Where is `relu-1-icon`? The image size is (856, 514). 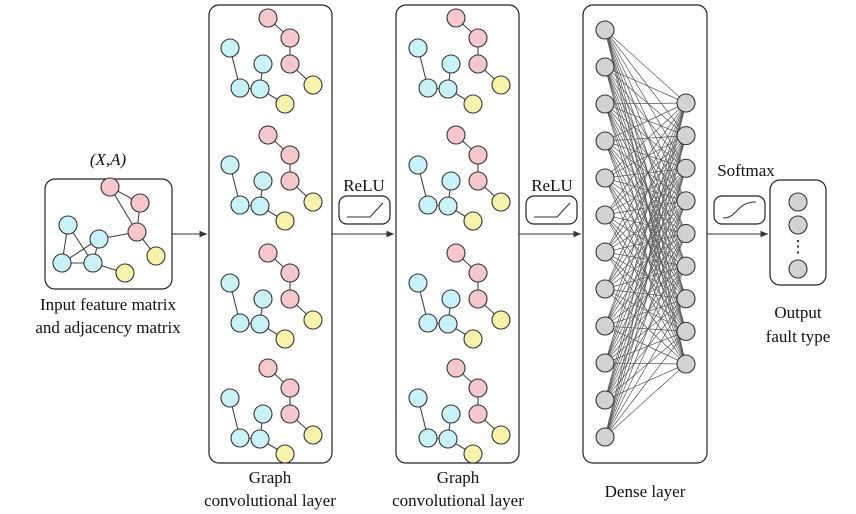 relu-1-icon is located at coordinates (365, 210).